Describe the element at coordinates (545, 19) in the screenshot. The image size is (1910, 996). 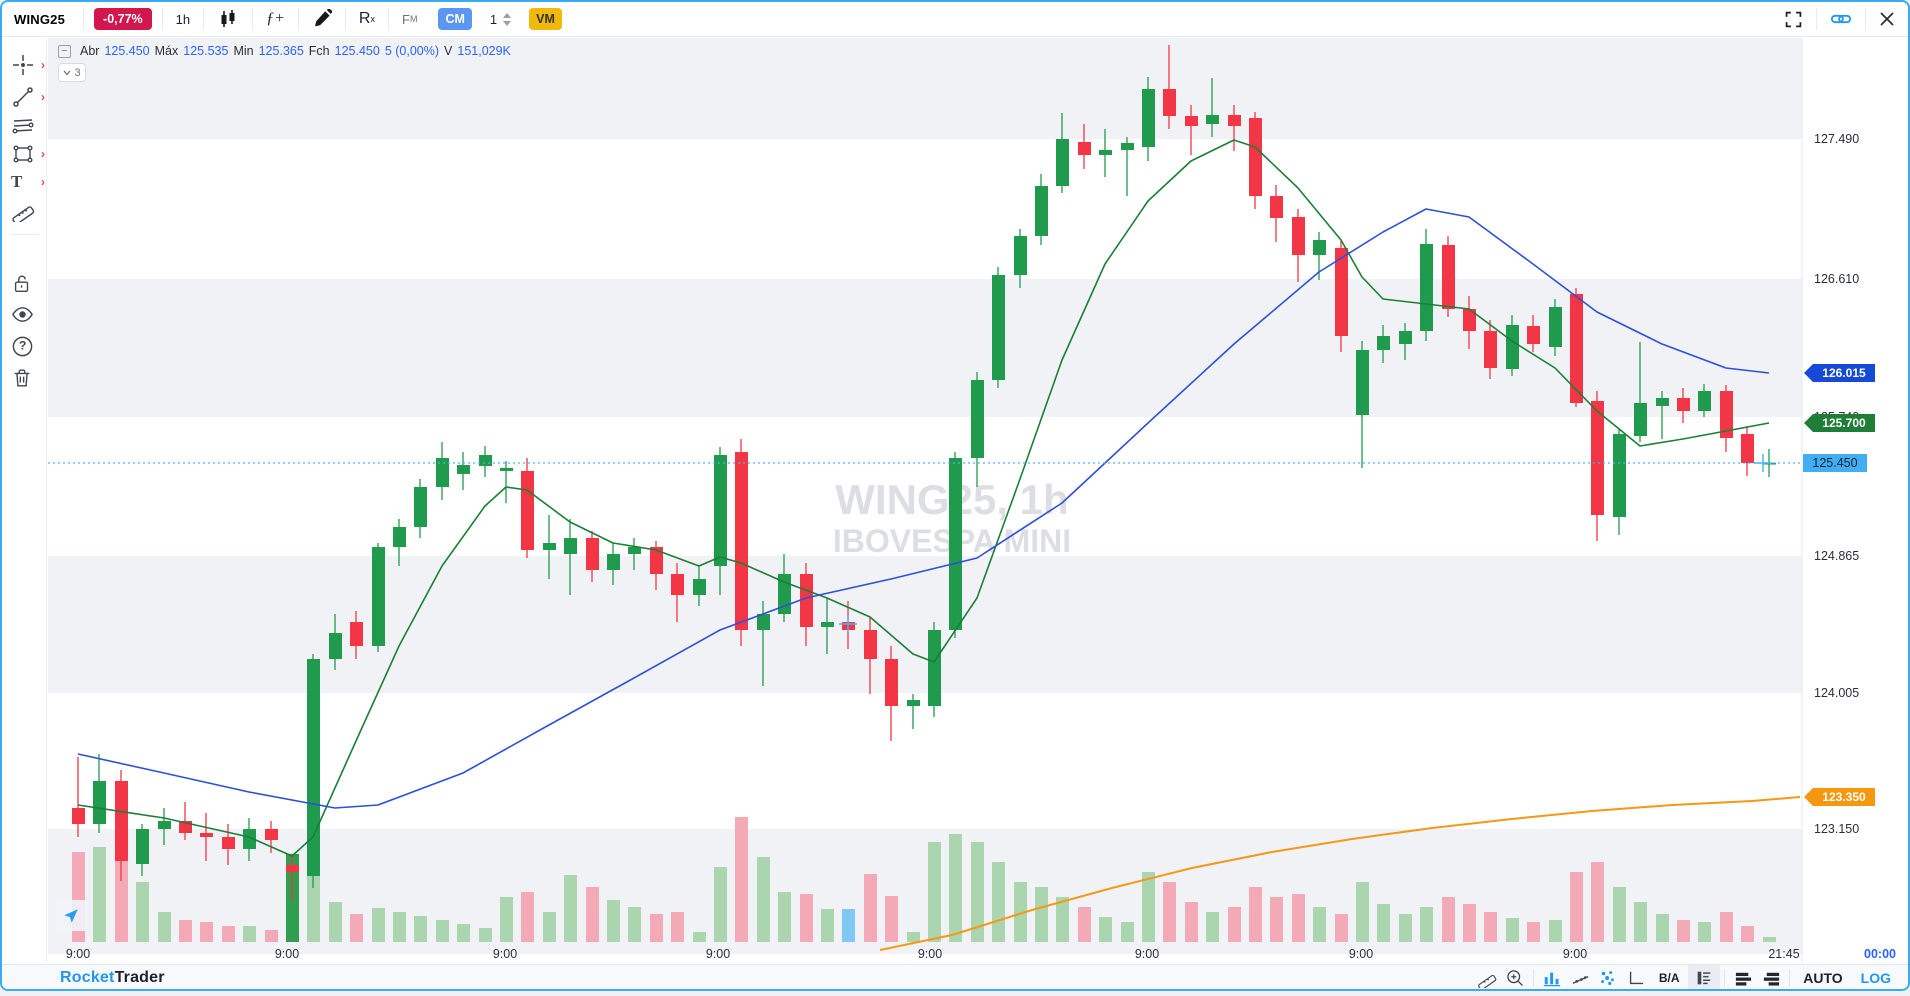
I see `vm-badge-button: VM` at that location.